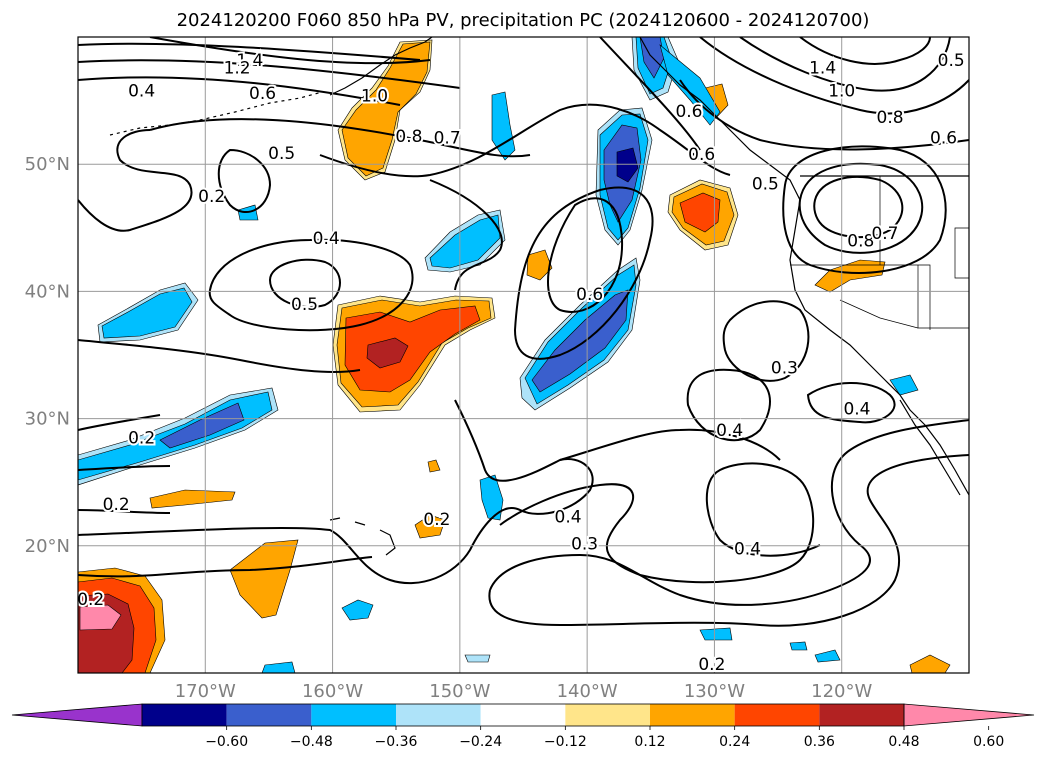 The width and height of the screenshot is (1047, 765). What do you see at coordinates (584, 544) in the screenshot?
I see `pv-contour-label: 0.3` at bounding box center [584, 544].